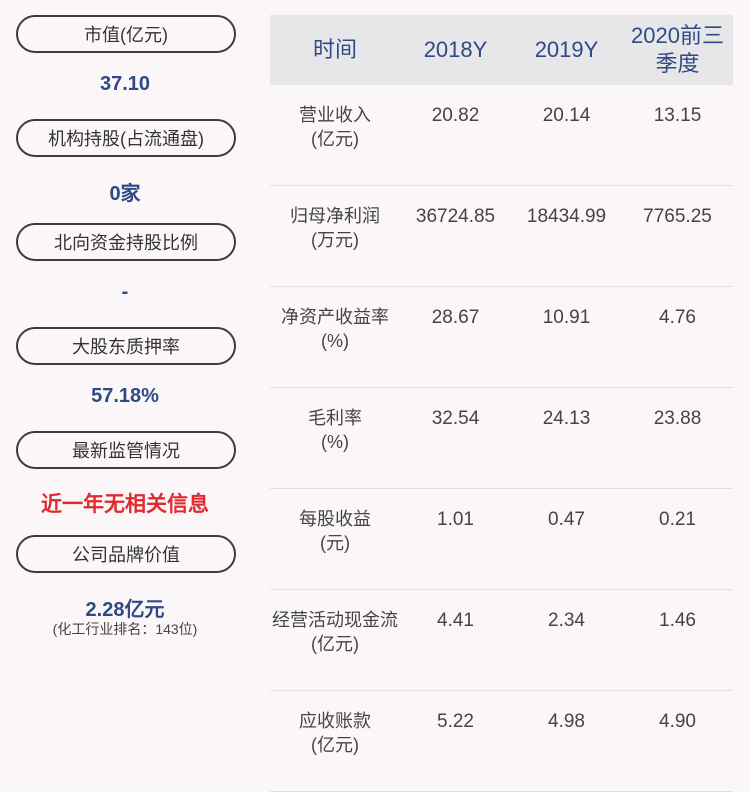 This screenshot has width=750, height=792. I want to click on row-label: 净资产收益率, so click(335, 317).